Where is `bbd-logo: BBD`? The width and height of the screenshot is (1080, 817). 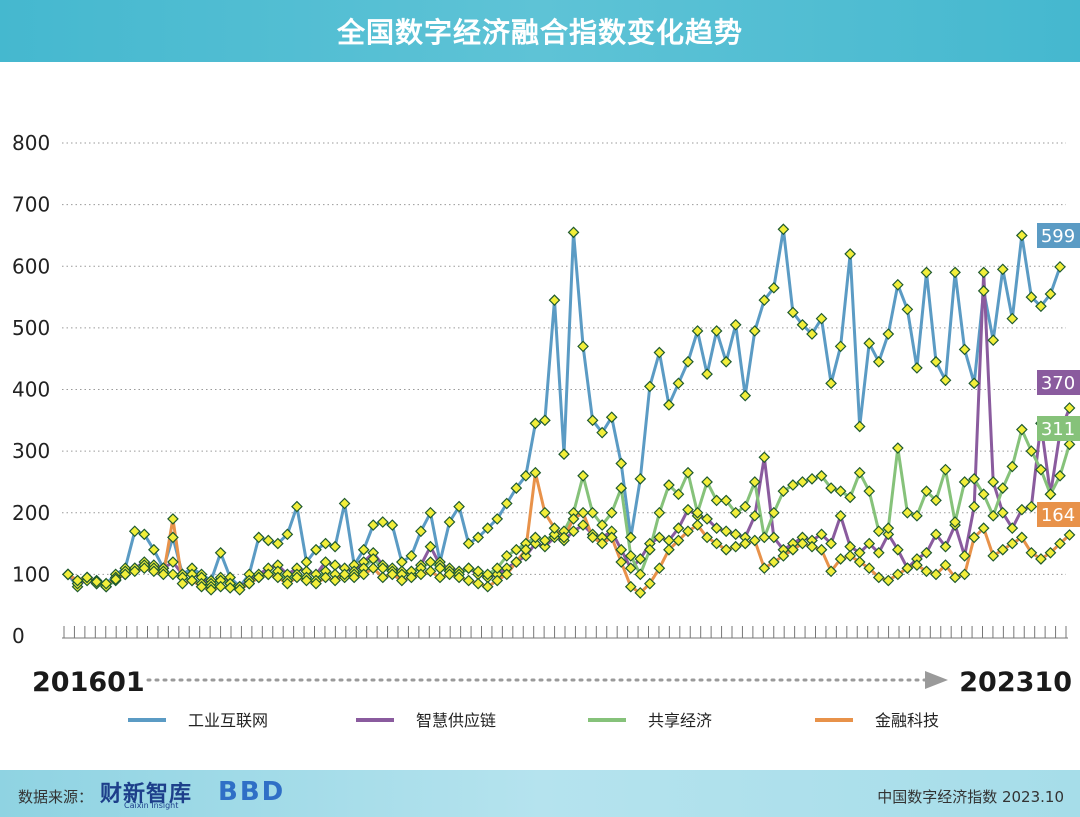
bbd-logo: BBD is located at coordinates (252, 792).